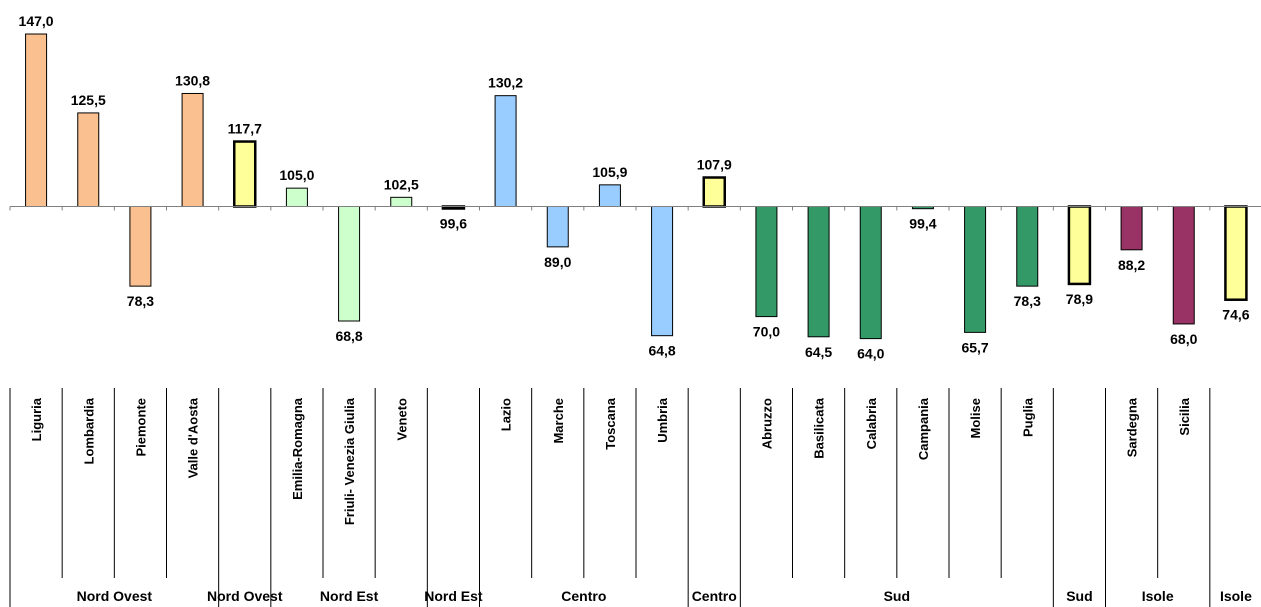  What do you see at coordinates (115, 596) in the screenshot?
I see `group-label-0: Nord Ovest` at bounding box center [115, 596].